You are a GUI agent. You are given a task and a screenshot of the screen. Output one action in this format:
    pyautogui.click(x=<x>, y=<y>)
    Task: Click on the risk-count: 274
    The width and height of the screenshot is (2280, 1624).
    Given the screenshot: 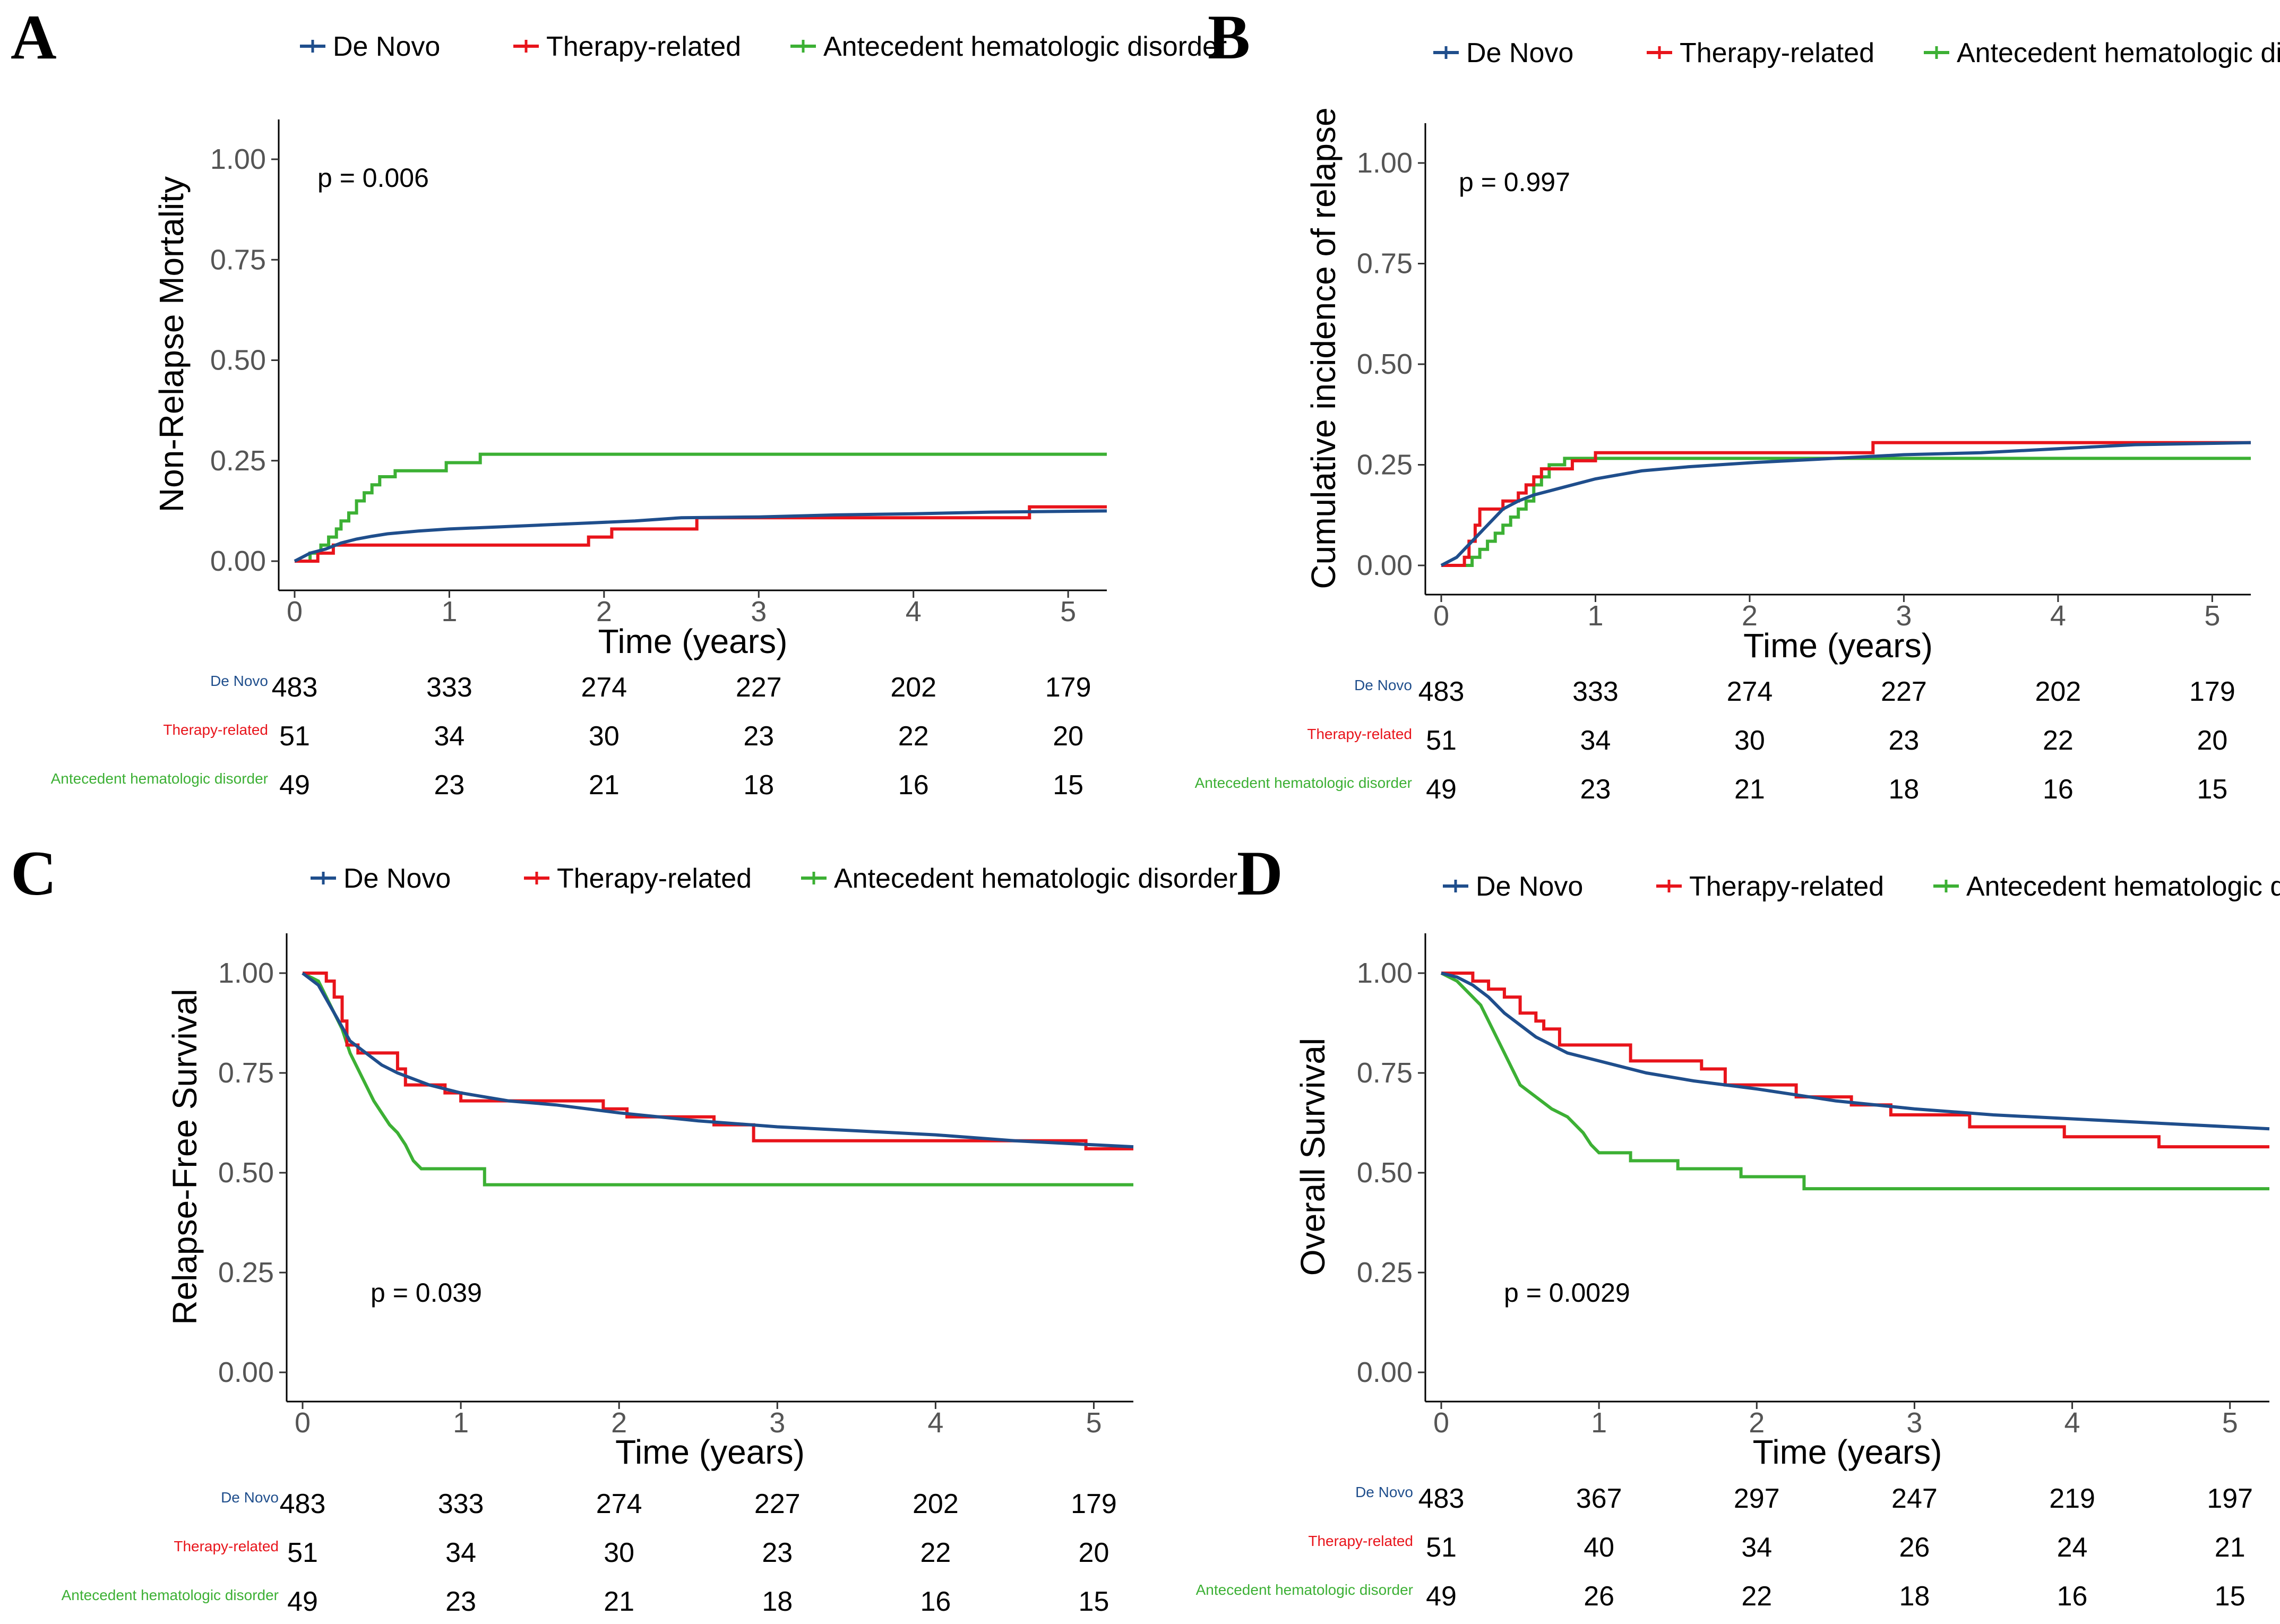 What is the action you would take?
    pyautogui.click(x=1750, y=691)
    